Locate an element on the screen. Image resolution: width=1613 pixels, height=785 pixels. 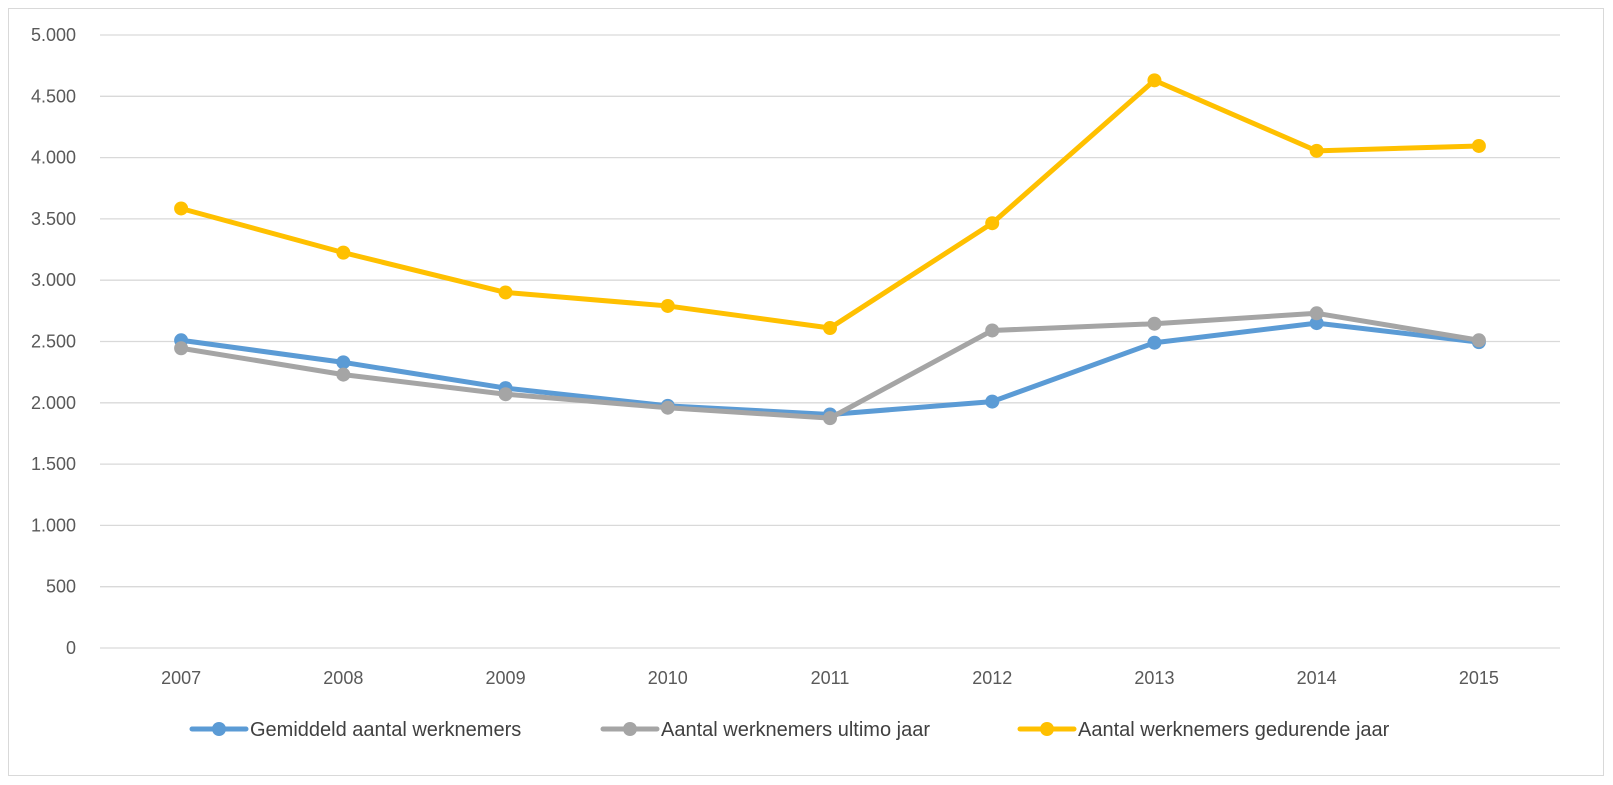
x-tick-label: 2013 is located at coordinates (1154, 678).